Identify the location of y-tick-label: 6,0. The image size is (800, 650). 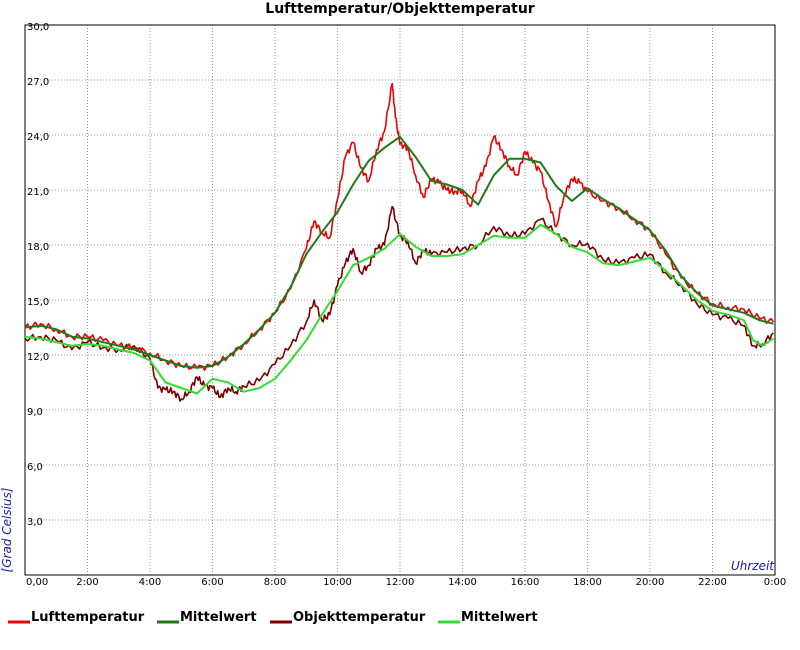
(35, 467).